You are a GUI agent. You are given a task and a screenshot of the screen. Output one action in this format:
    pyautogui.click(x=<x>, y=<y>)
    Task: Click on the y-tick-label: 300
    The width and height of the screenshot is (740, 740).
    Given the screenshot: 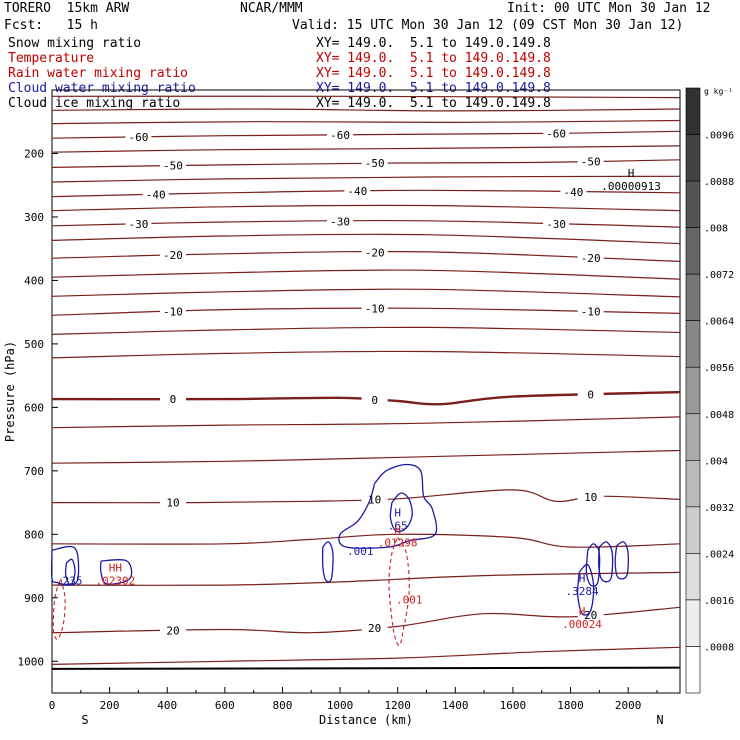 What is the action you would take?
    pyautogui.click(x=34, y=217)
    